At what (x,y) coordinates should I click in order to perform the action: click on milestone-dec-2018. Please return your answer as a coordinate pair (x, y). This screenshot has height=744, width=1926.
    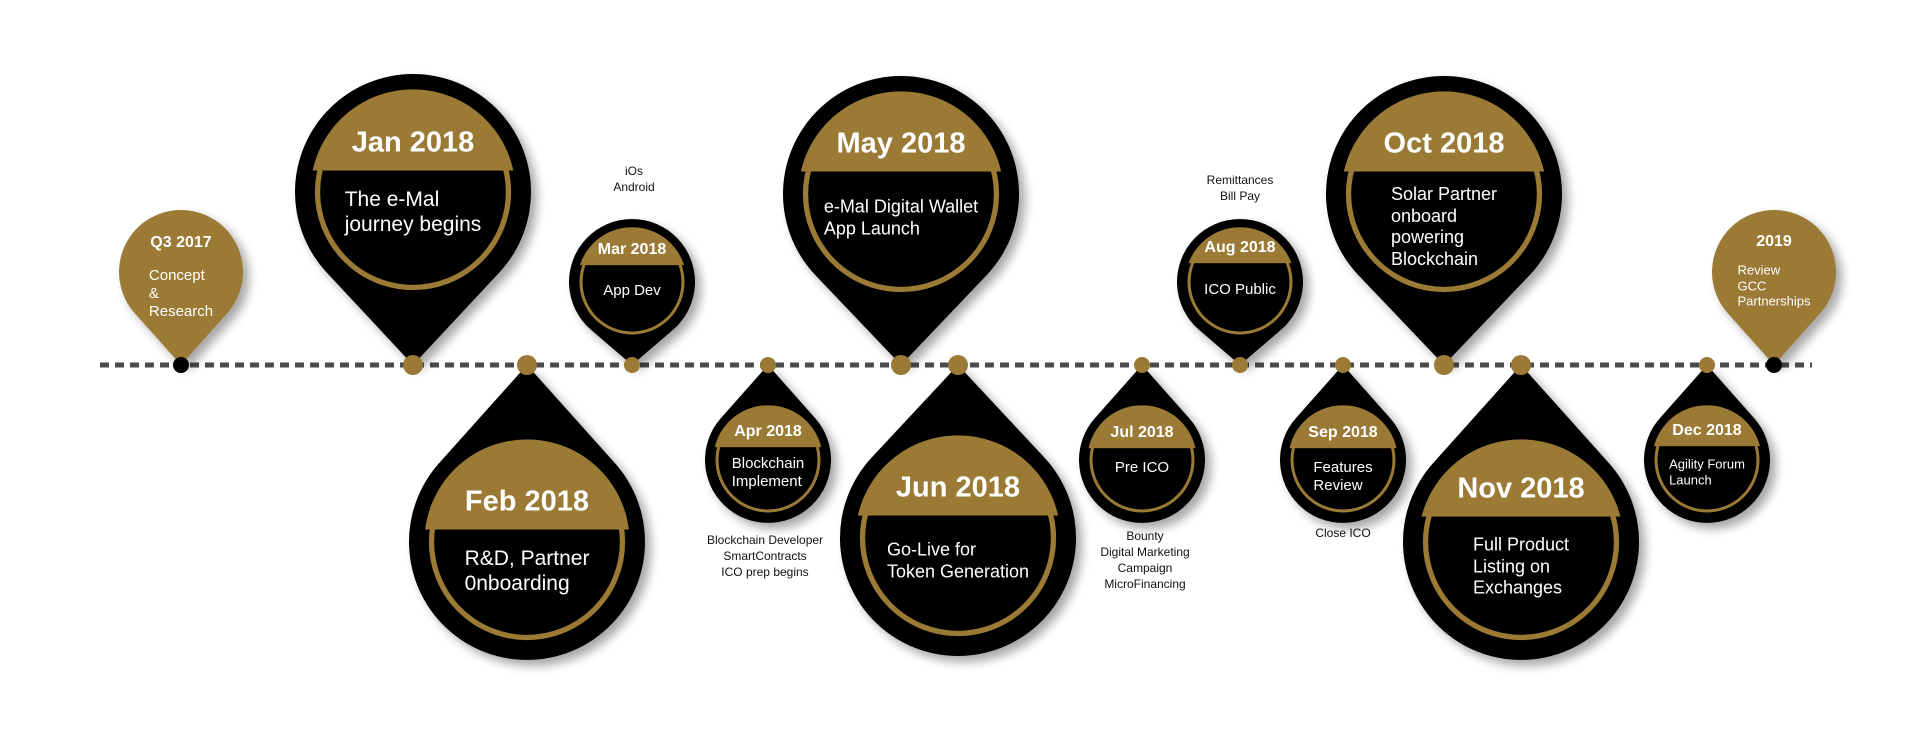
    Looking at the image, I should click on (1707, 444).